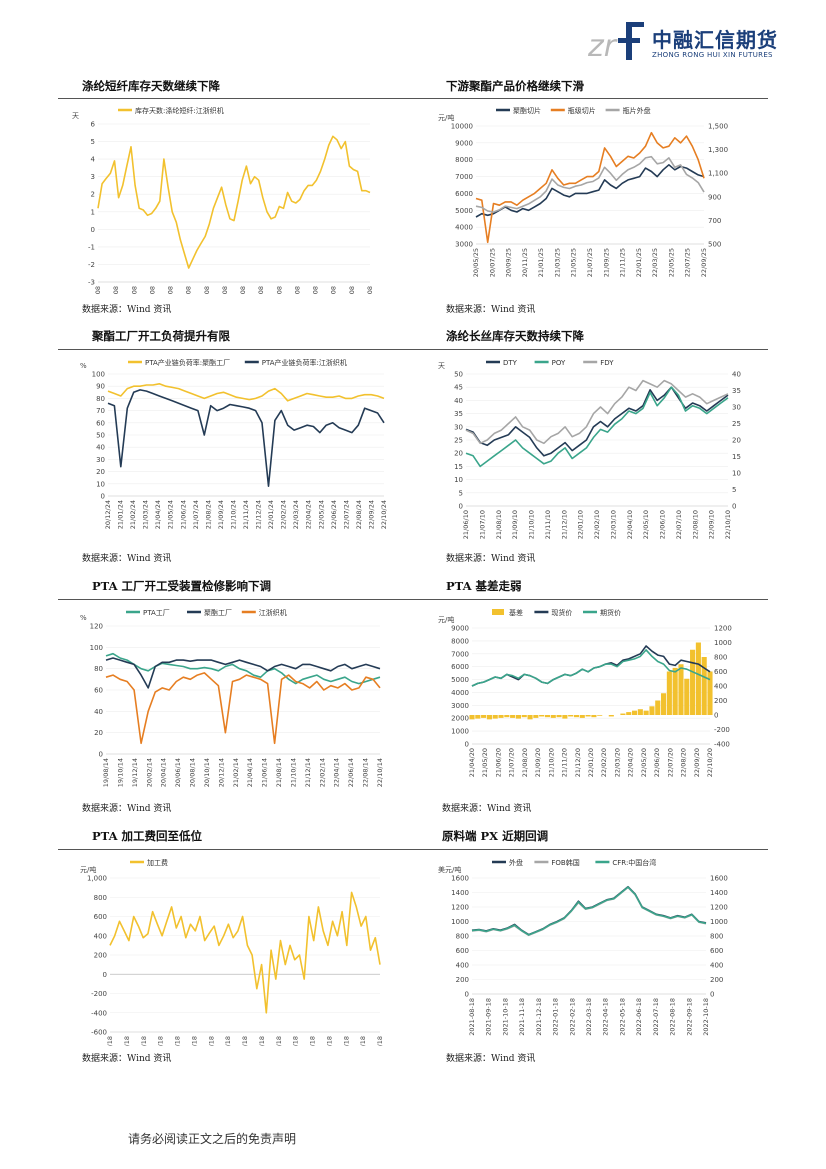 Image resolution: width=826 pixels, height=1169 pixels. Describe the element at coordinates (161, 1041) in the screenshot. I see `x-tick-label: 21/09/18` at that location.